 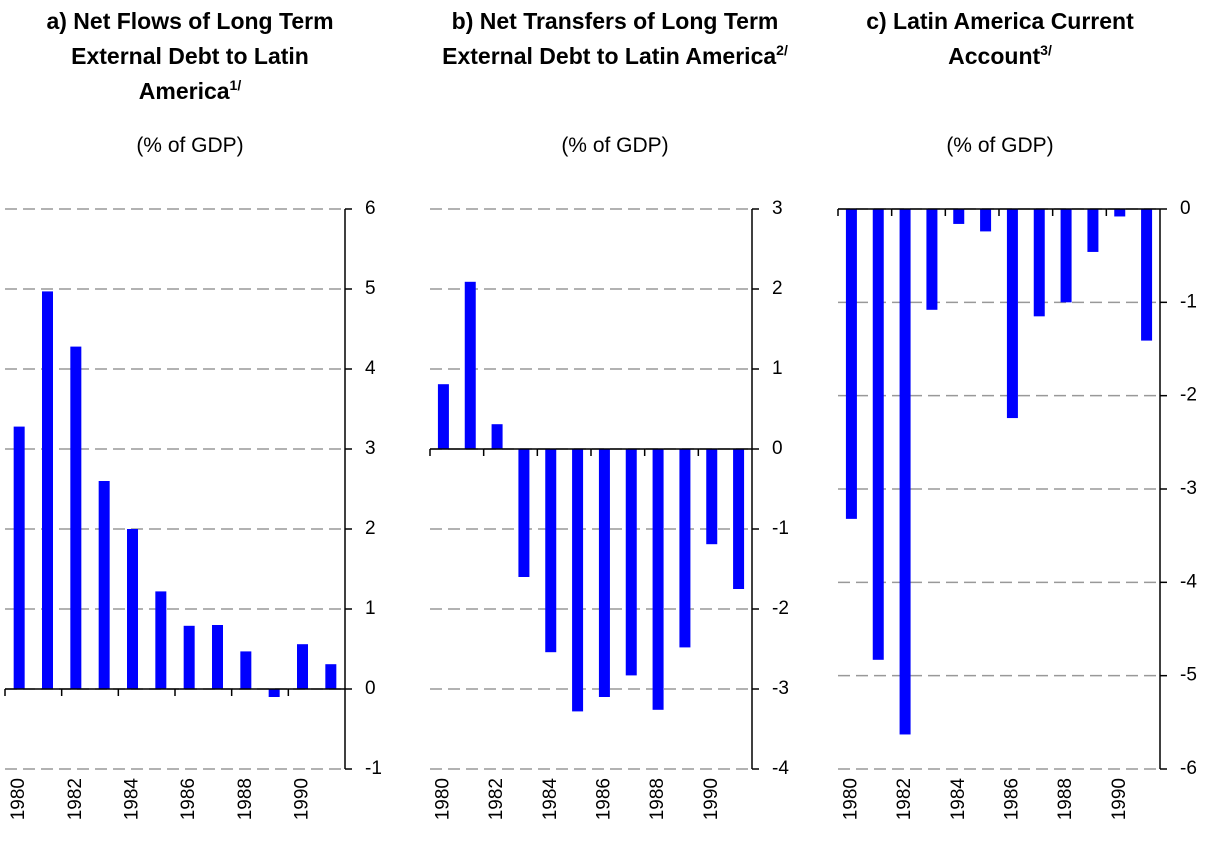 I want to click on y-tick-label: 6, so click(x=370, y=208).